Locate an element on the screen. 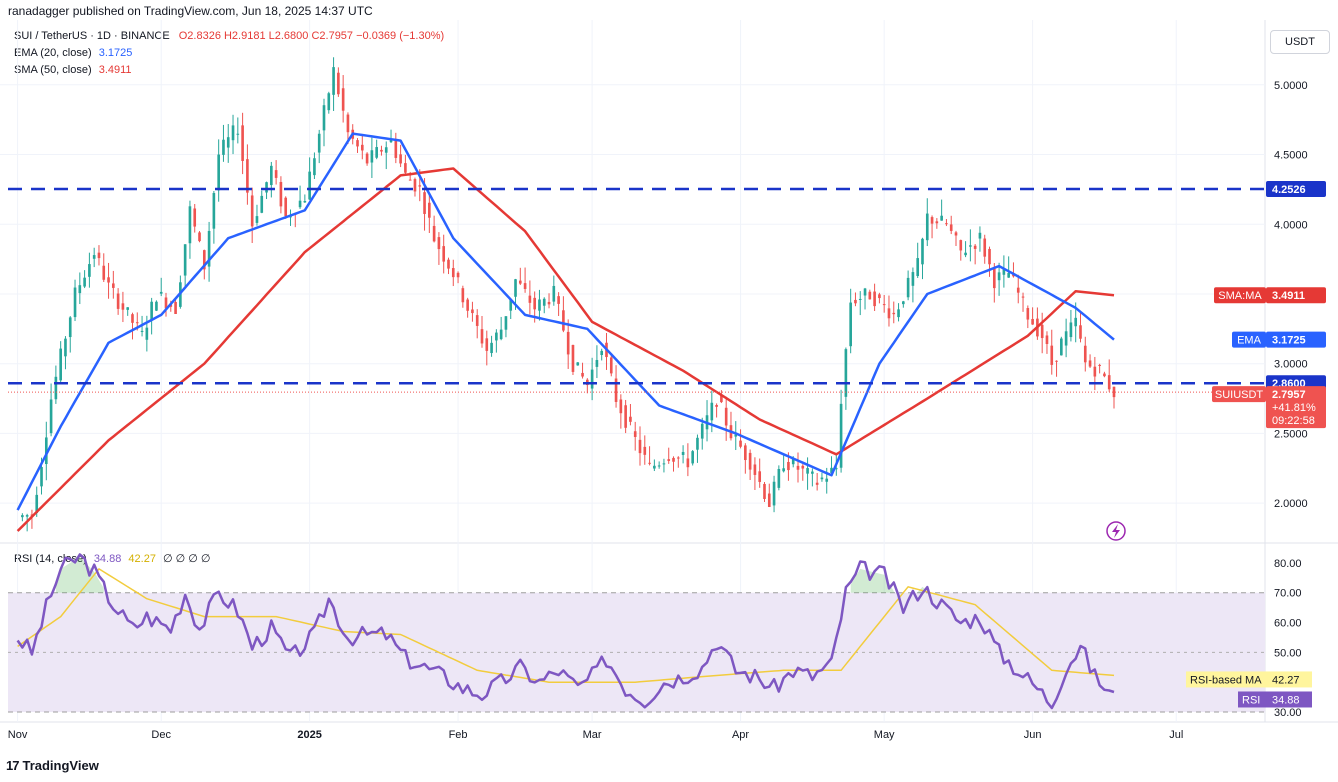 Image resolution: width=1338 pixels, height=782 pixels. sma-legend: SMA (50, close) 3.4911 is located at coordinates (73, 70).